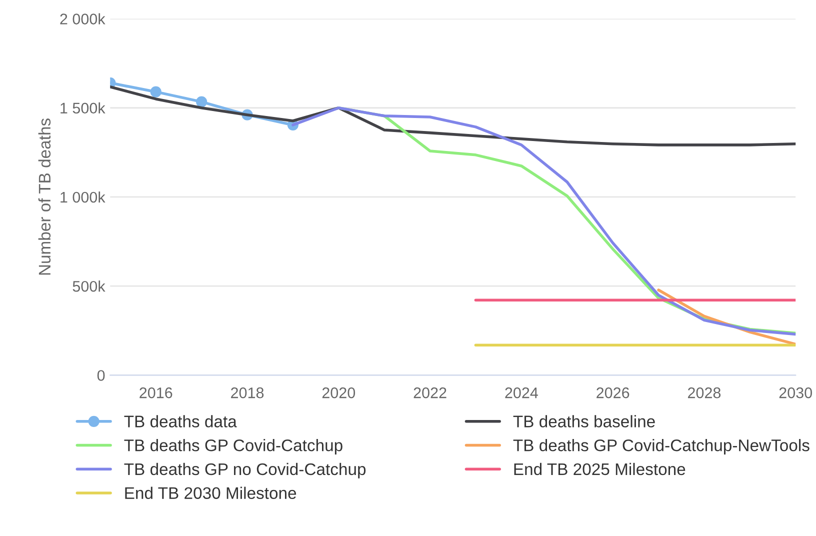  Describe the element at coordinates (245, 470) in the screenshot. I see `legend-label: TB deaths GP no Covid-Catchup` at that location.